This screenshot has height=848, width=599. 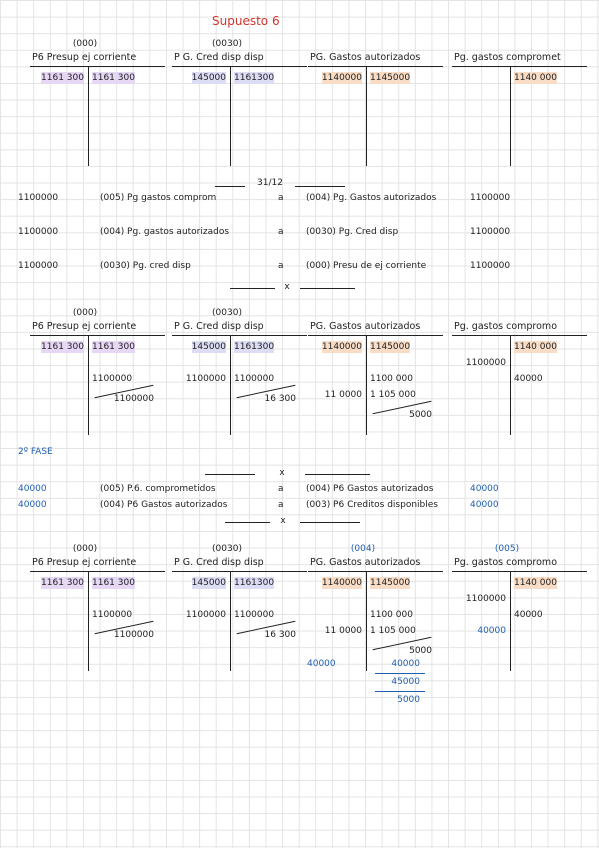 I want to click on journal-start: x, so click(x=282, y=473).